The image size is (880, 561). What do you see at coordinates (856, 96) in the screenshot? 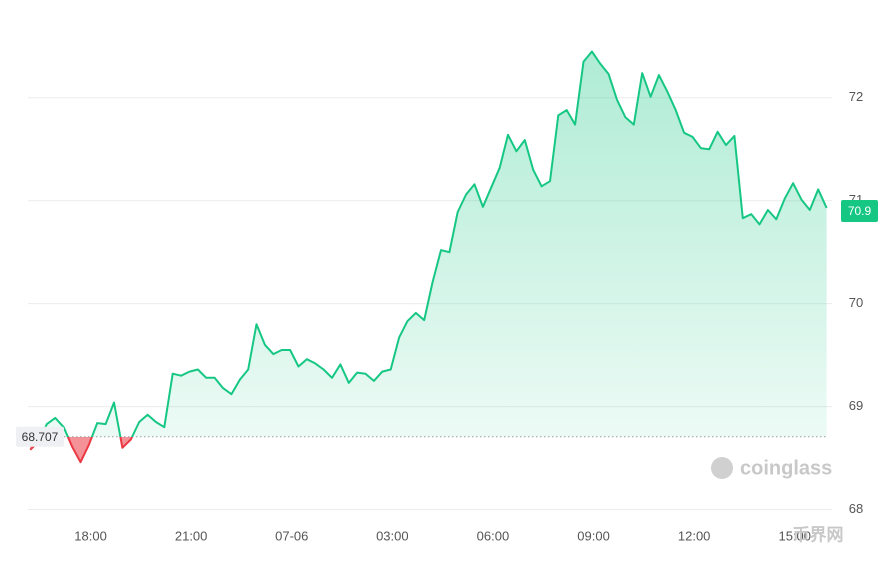
I see `y-tick-label: 72` at bounding box center [856, 96].